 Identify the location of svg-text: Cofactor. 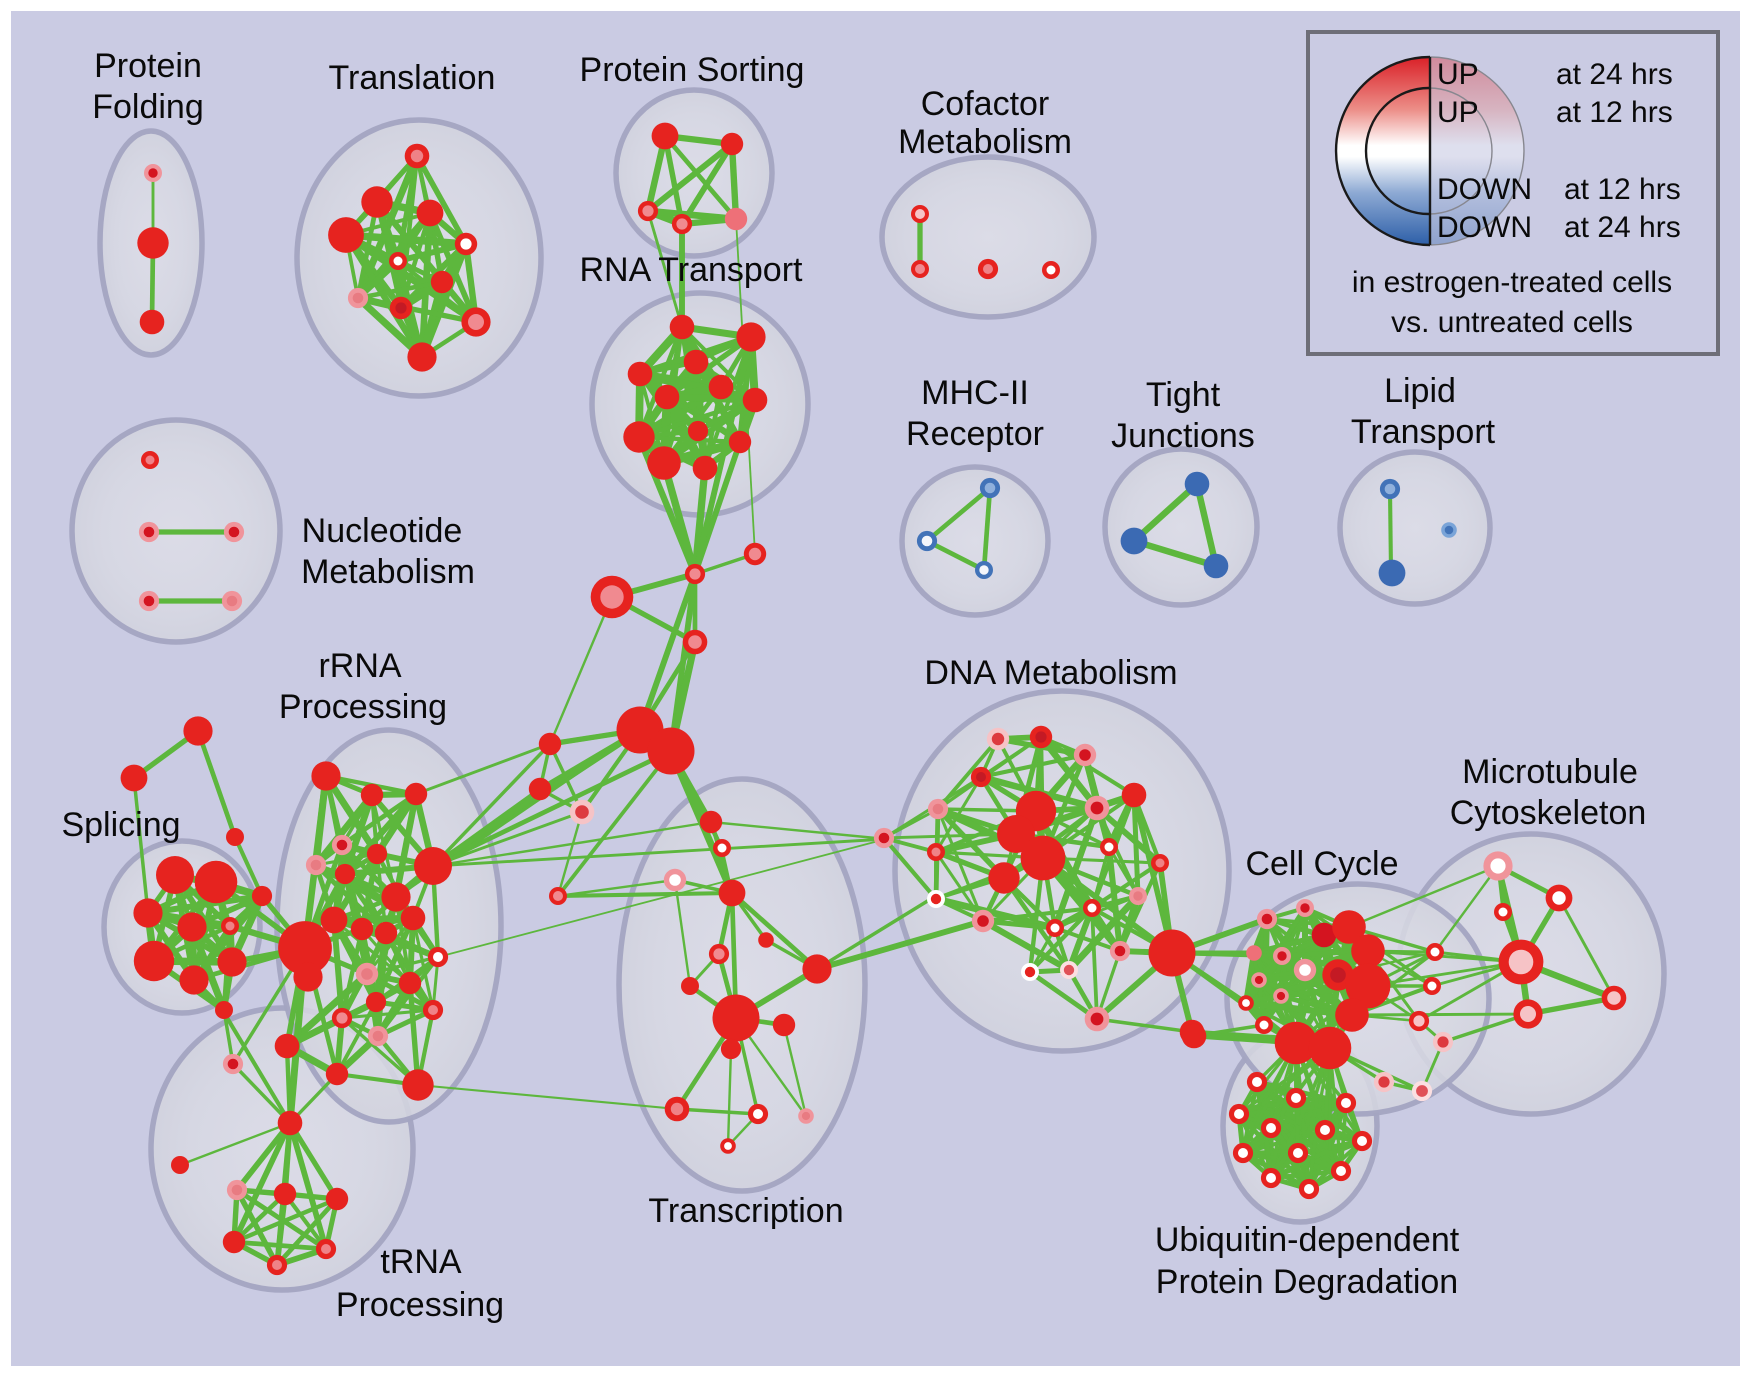
(985, 104).